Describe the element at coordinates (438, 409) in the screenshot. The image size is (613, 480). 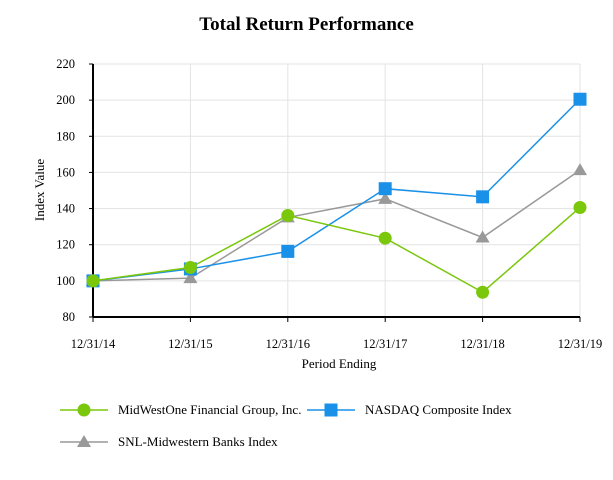
I see `legend-label: NASDAQ Composite Index` at that location.